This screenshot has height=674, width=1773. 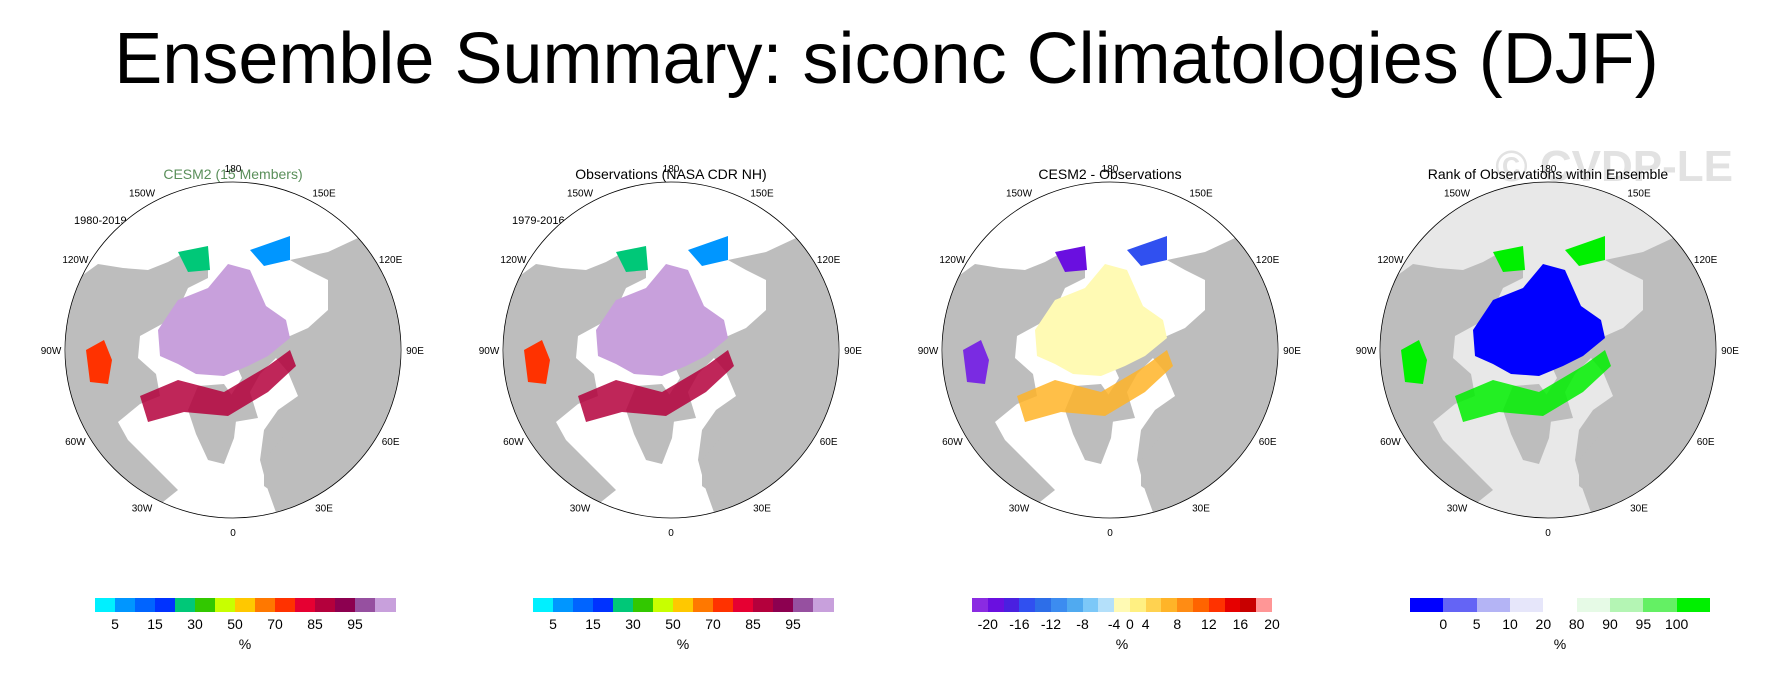 What do you see at coordinates (1114, 624) in the screenshot?
I see `colorbar-tick-label: -4` at bounding box center [1114, 624].